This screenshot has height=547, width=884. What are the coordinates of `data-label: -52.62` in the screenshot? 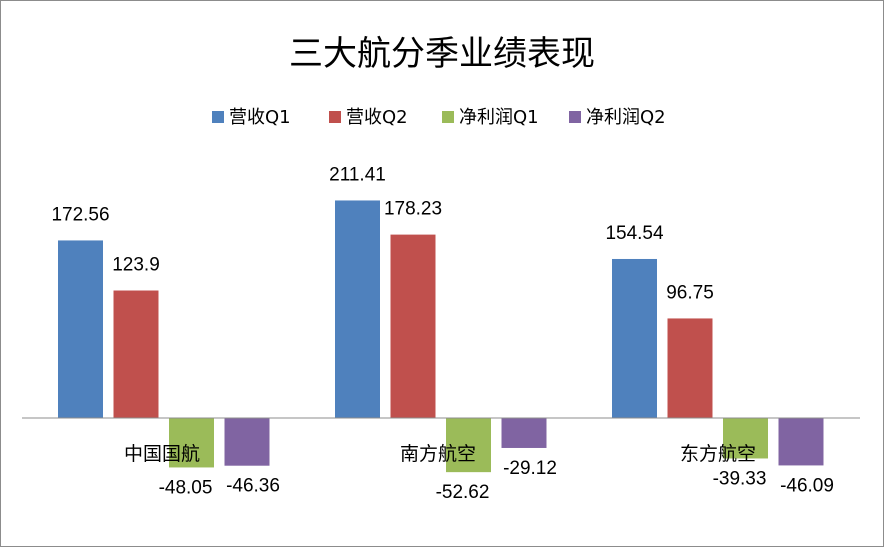 It's located at (463, 492).